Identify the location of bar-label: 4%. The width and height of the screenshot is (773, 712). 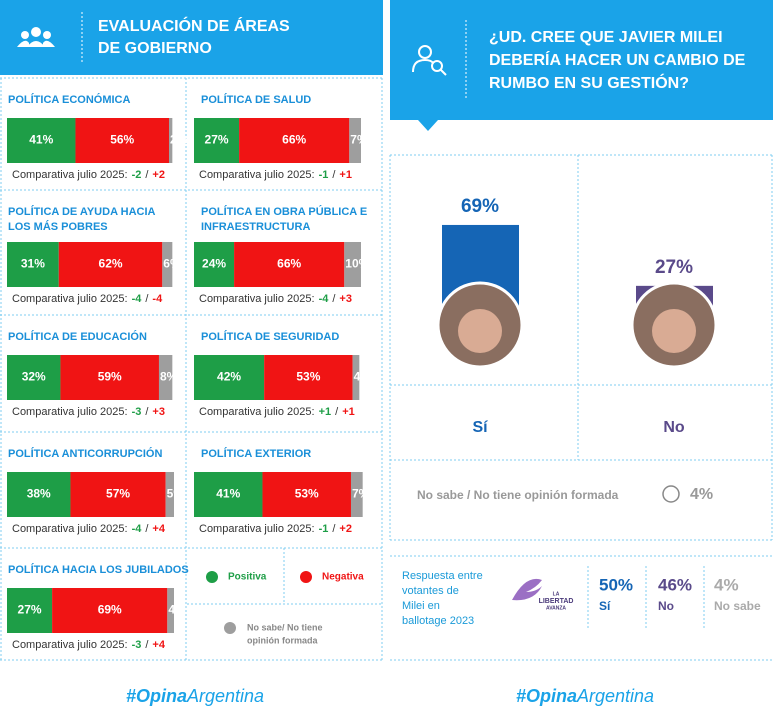
(363, 377).